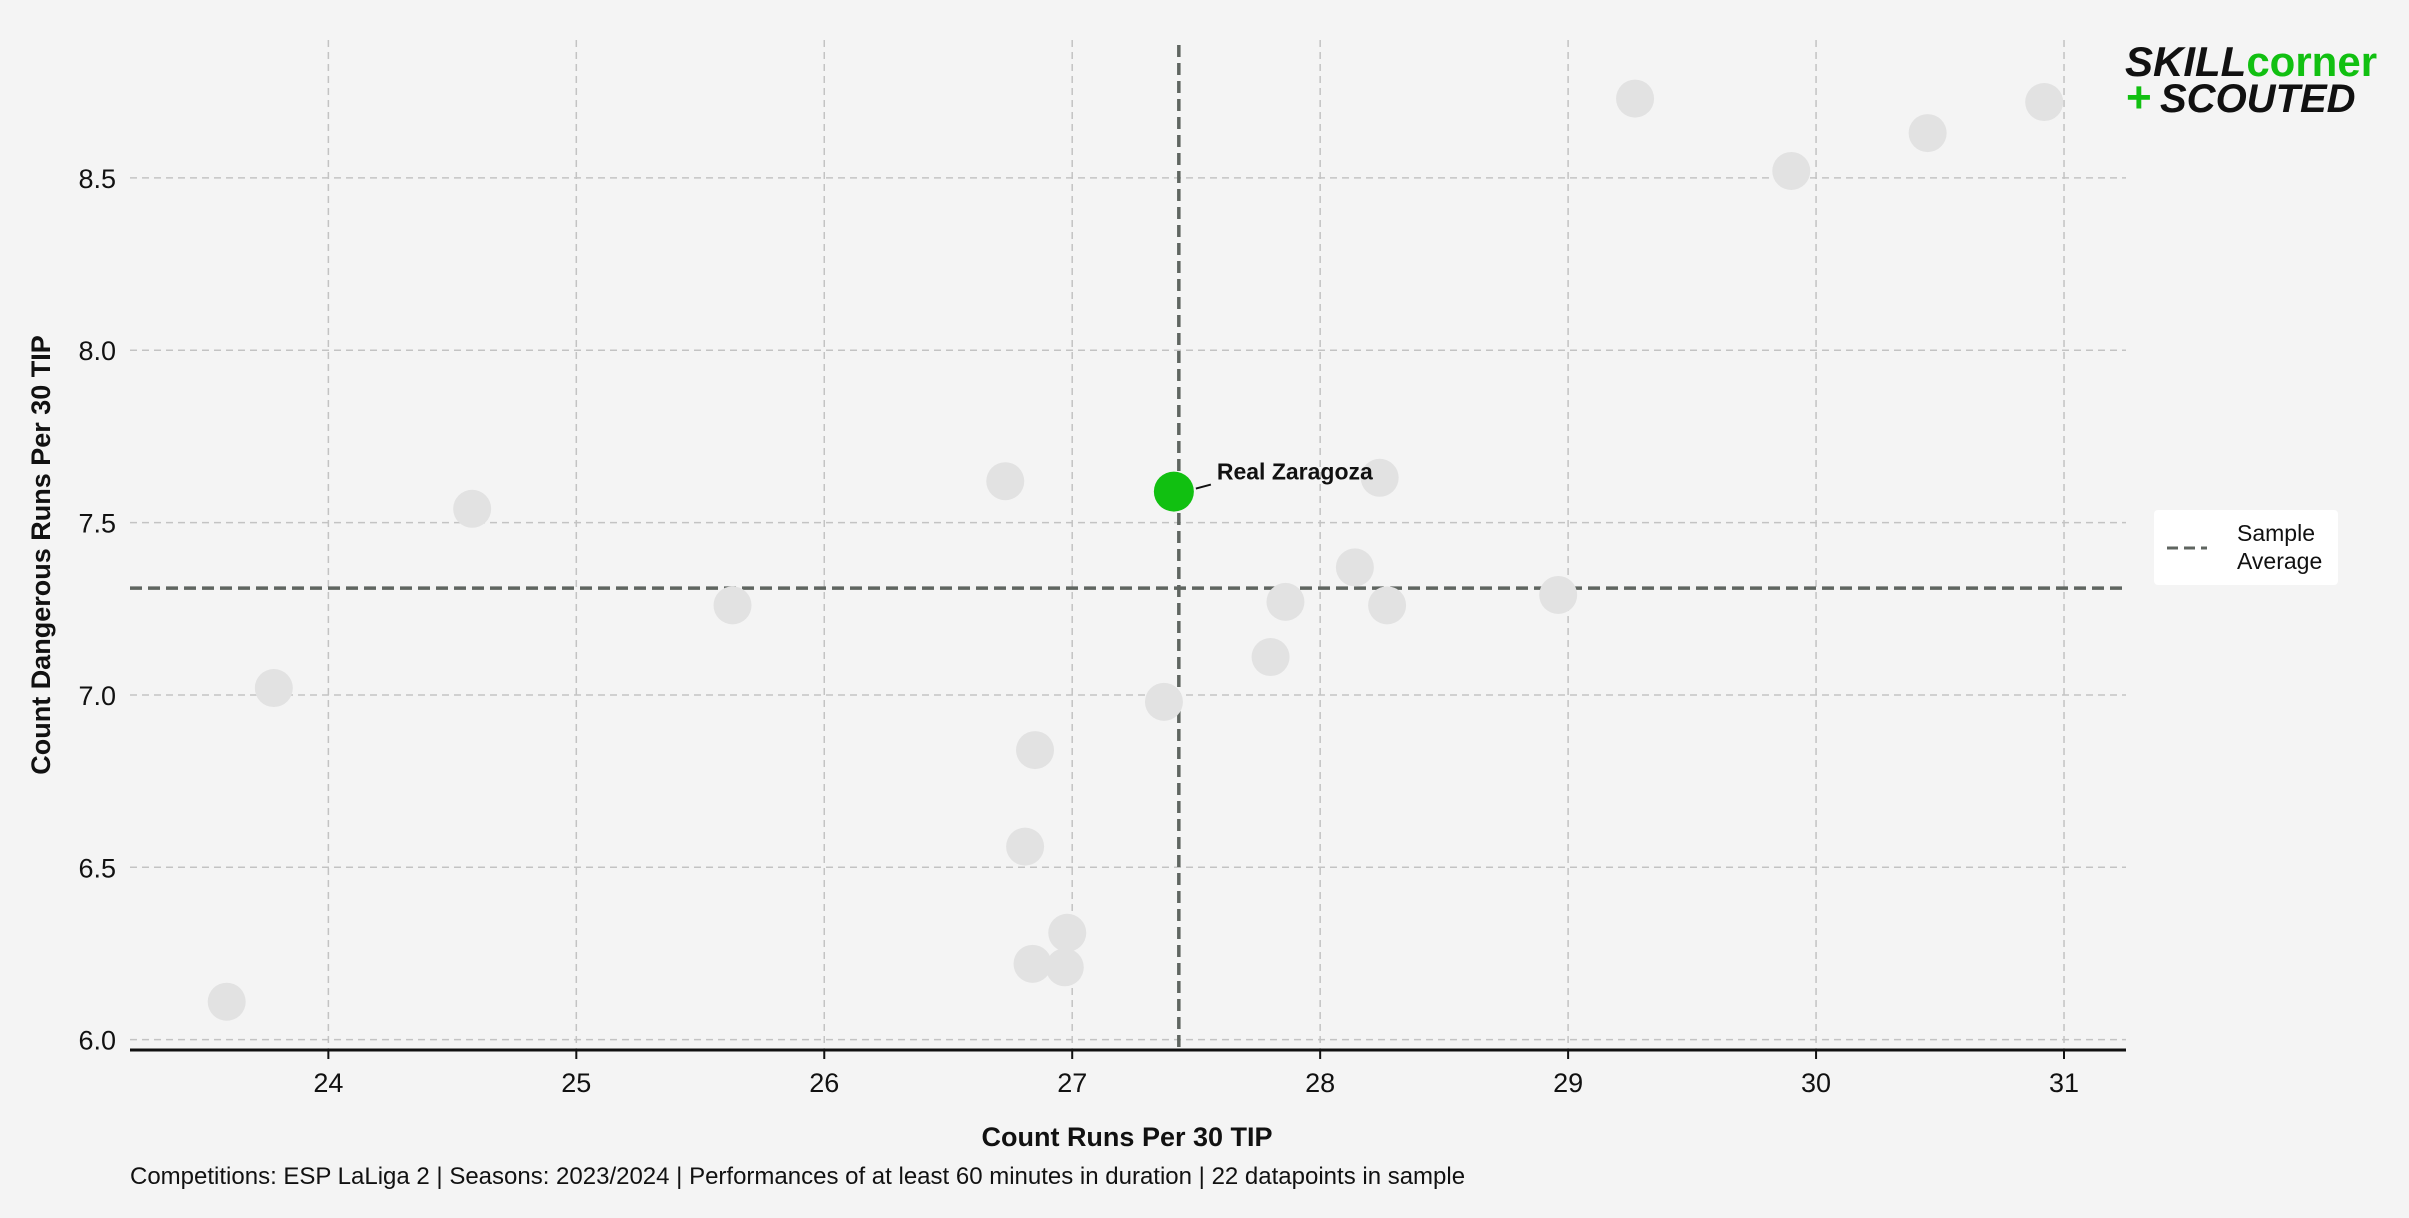 The height and width of the screenshot is (1218, 2409). What do you see at coordinates (2311, 61) in the screenshot?
I see `logo-corner-text: corner` at bounding box center [2311, 61].